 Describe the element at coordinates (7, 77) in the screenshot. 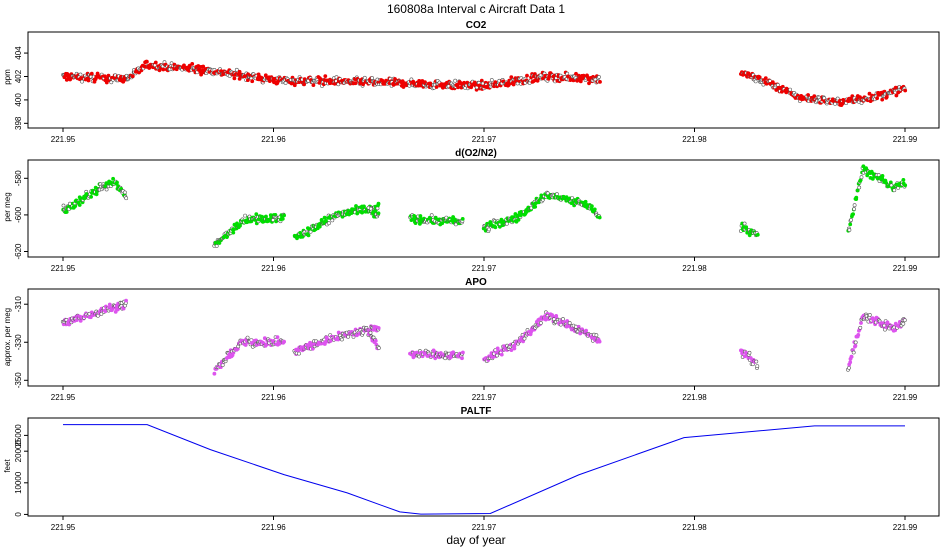

I see `co2-y-label: ppm` at that location.